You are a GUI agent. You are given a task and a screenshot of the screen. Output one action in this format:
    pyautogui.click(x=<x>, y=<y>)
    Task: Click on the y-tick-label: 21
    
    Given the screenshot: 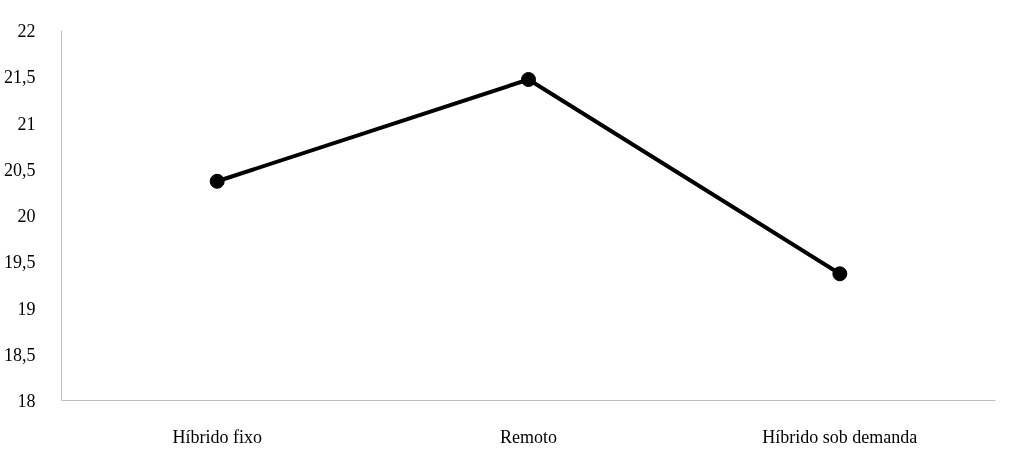 What is the action you would take?
    pyautogui.click(x=26, y=123)
    